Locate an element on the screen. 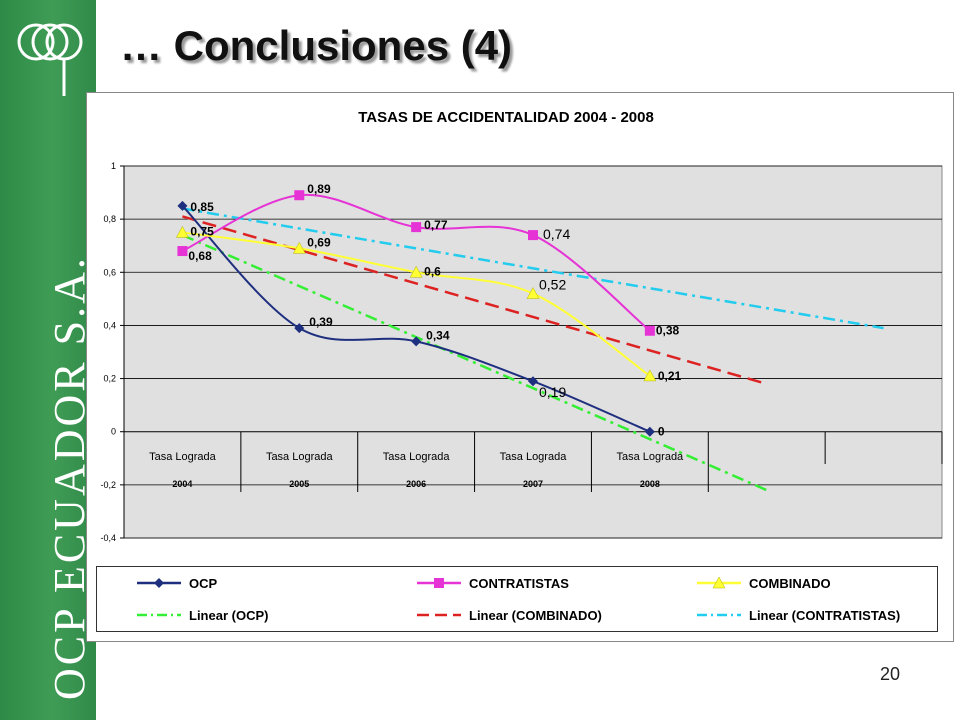 The image size is (960, 720). data-label: 0,21 is located at coordinates (670, 376).